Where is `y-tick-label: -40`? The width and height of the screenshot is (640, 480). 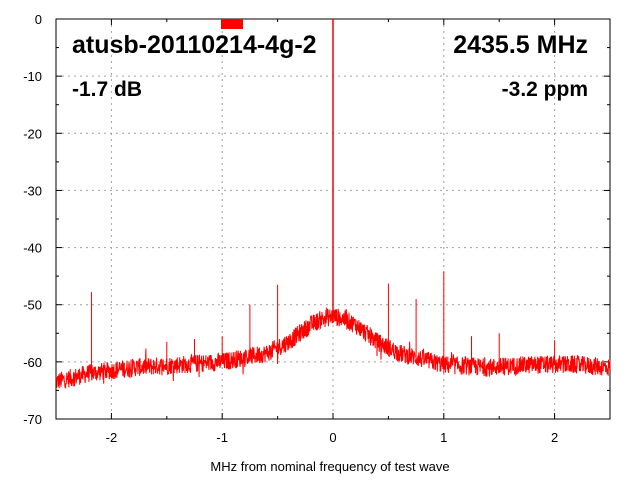 y-tick-label: -40 is located at coordinates (32, 248).